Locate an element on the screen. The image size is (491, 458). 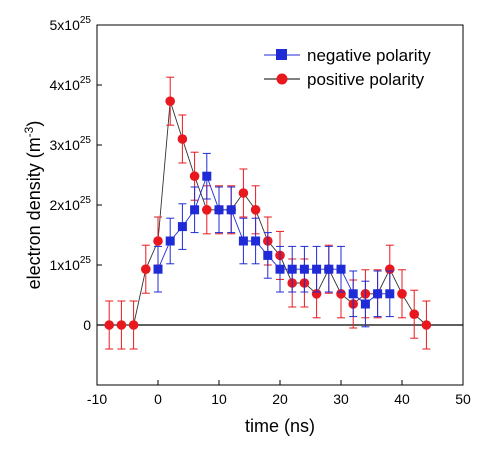
x-tick-label: -10 is located at coordinates (97, 399).